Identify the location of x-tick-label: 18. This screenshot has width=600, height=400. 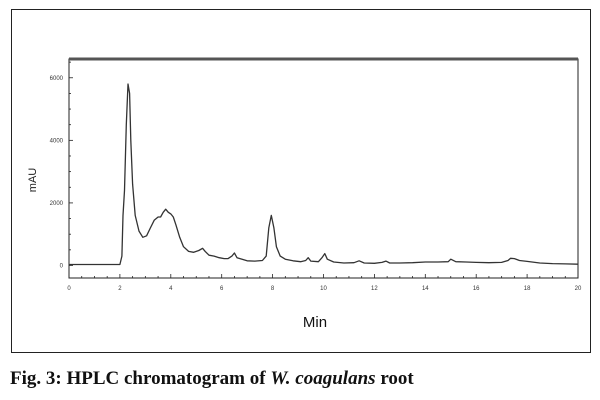
(527, 289).